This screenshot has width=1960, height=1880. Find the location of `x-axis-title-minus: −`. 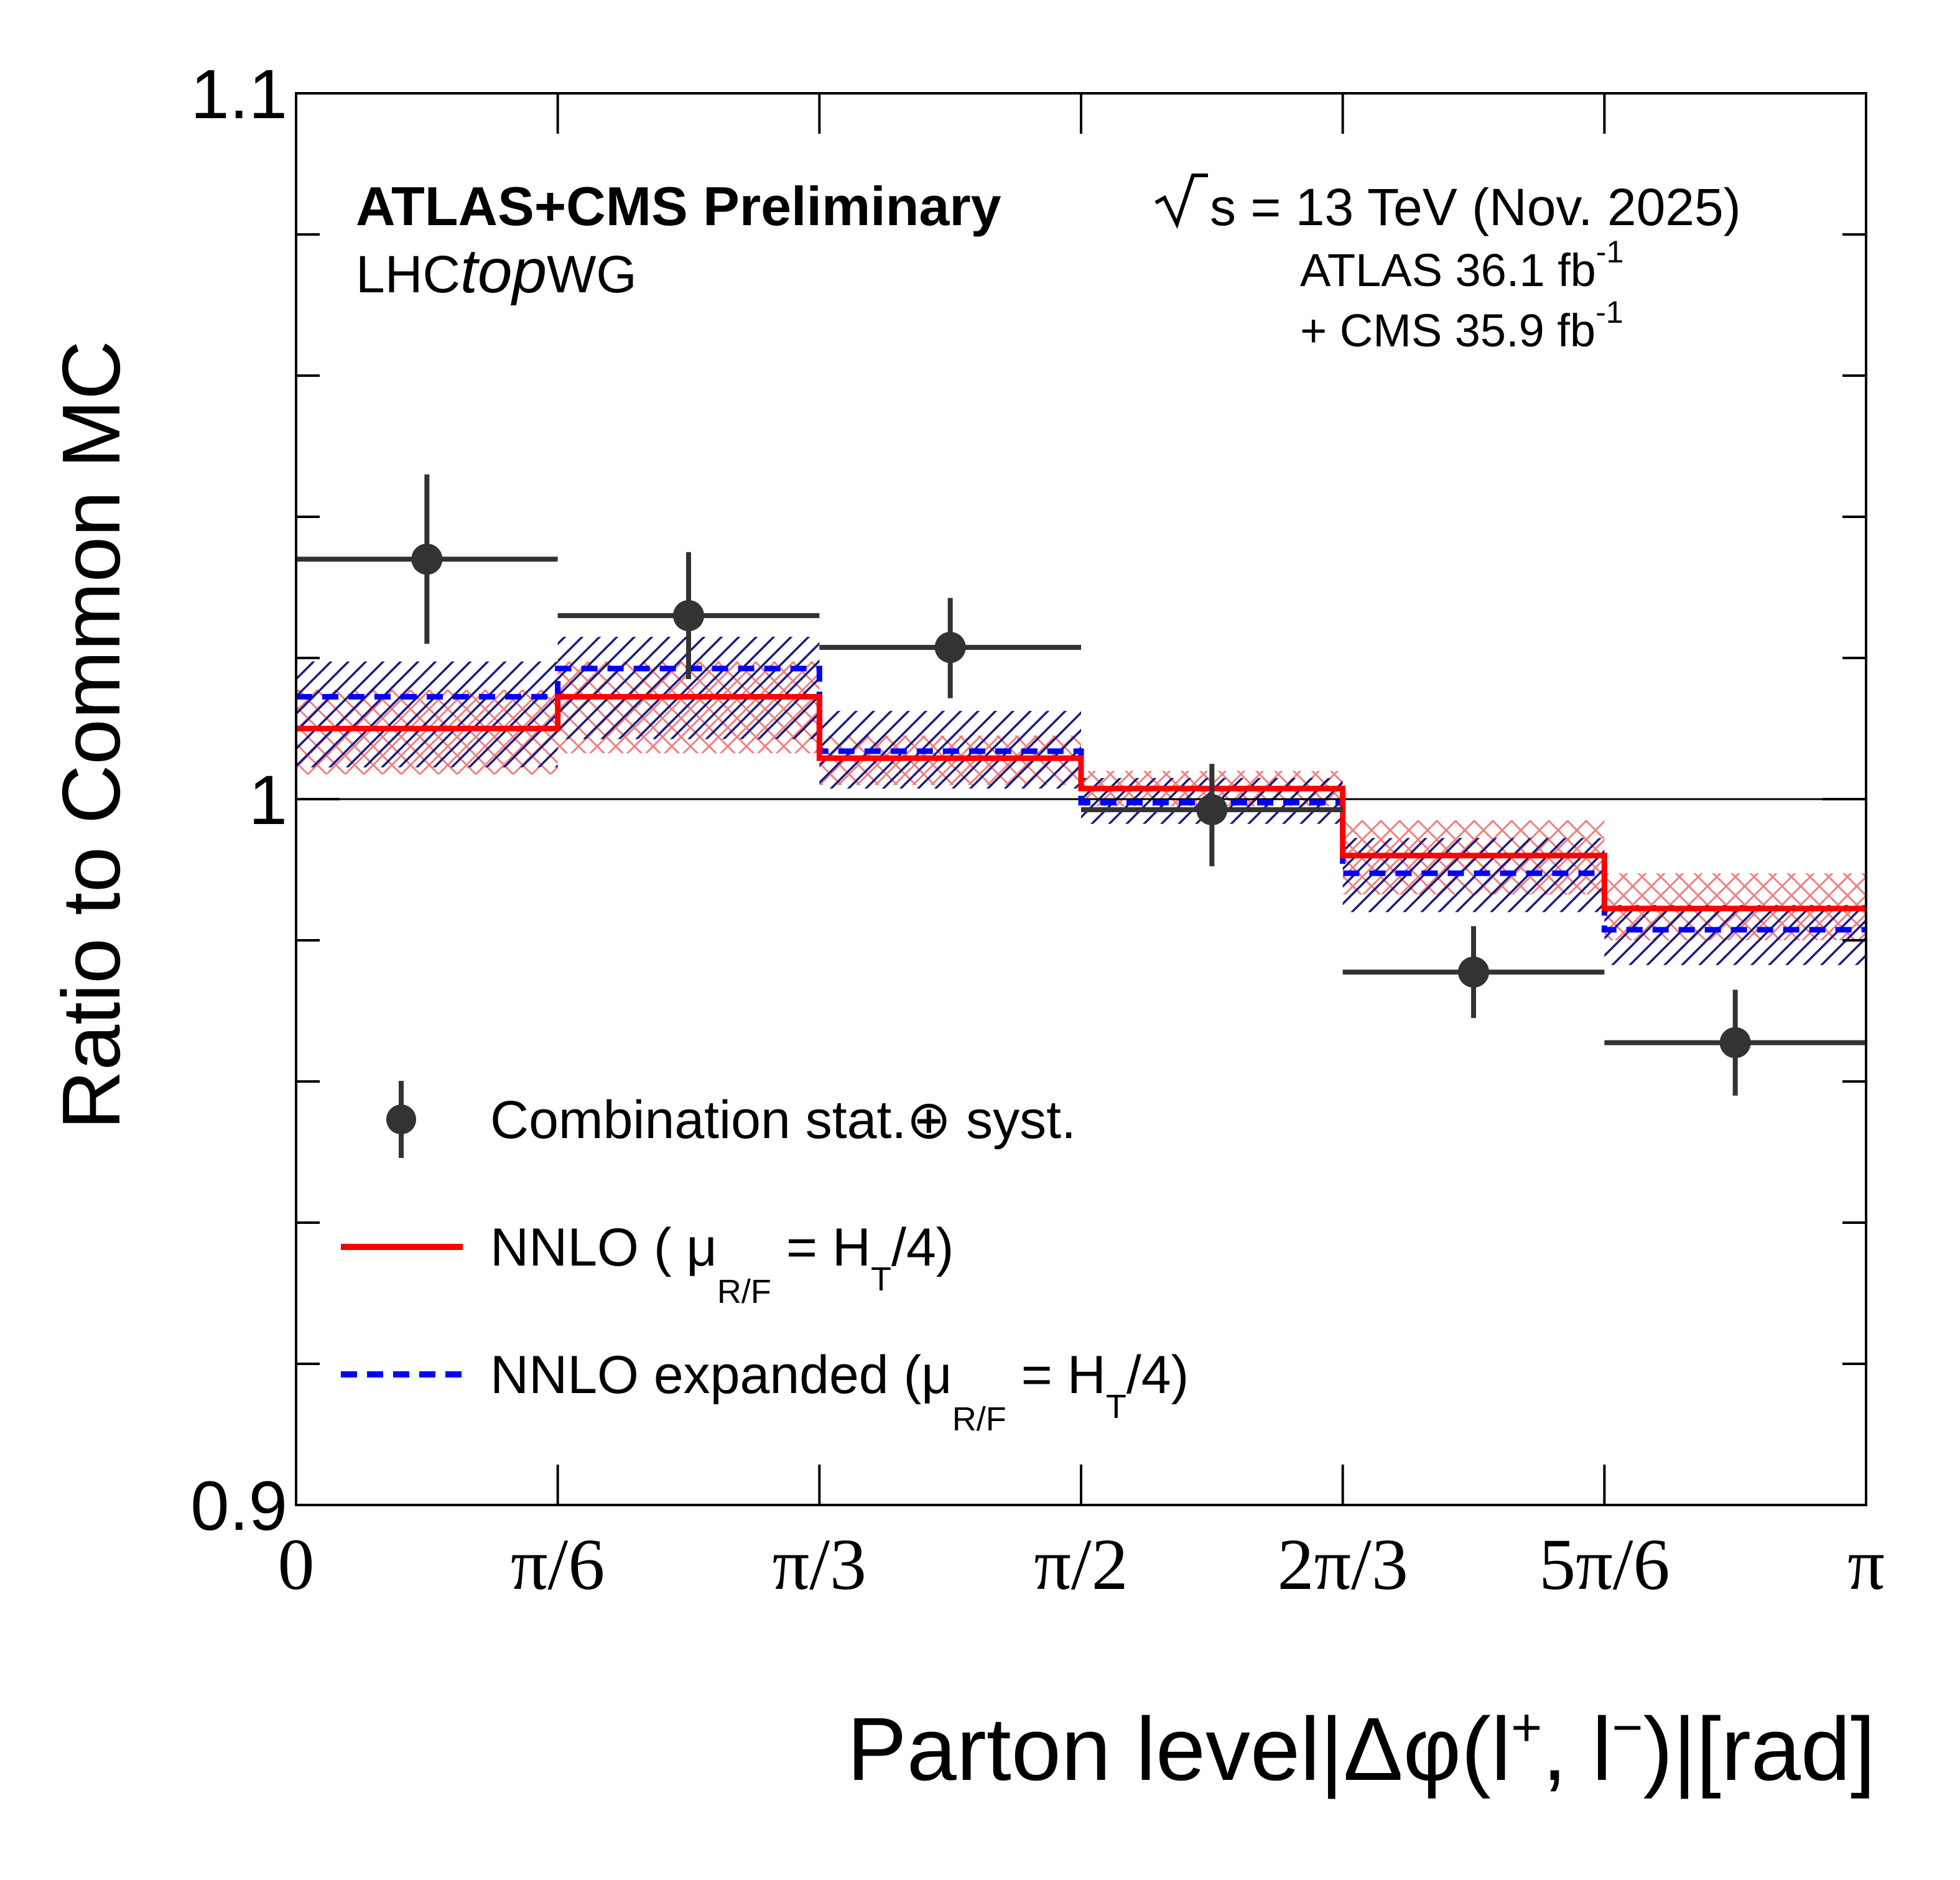

x-axis-title-minus: − is located at coordinates (1627, 1728).